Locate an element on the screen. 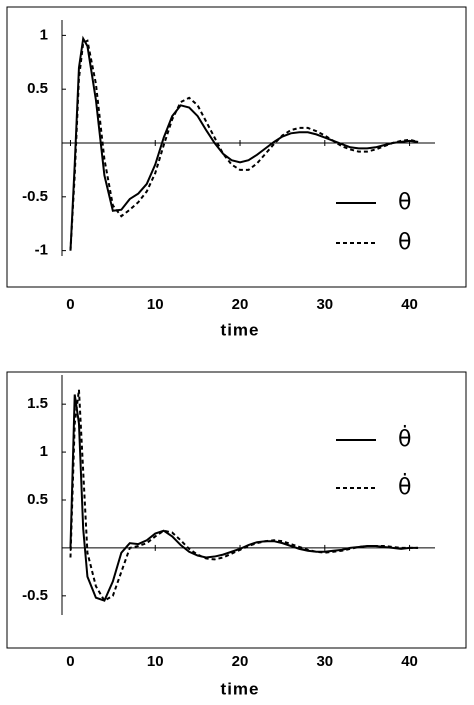 The width and height of the screenshot is (474, 705). y-tick-label: -1 is located at coordinates (41, 250).